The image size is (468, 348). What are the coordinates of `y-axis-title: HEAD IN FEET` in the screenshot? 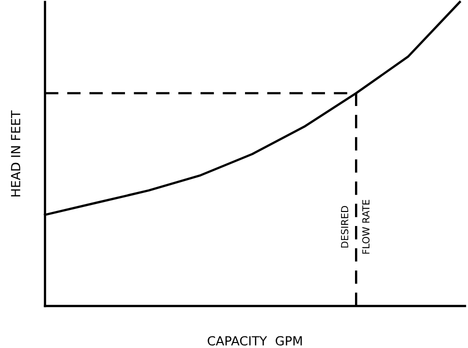 It's located at (15, 153).